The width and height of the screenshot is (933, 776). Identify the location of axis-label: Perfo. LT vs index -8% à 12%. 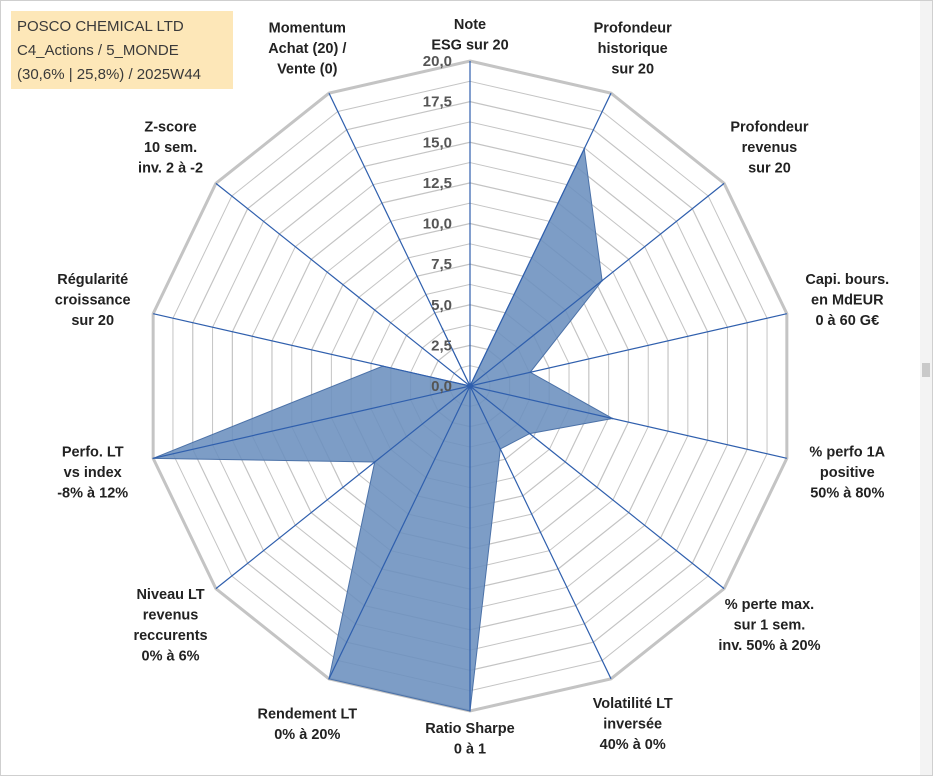
(92, 472).